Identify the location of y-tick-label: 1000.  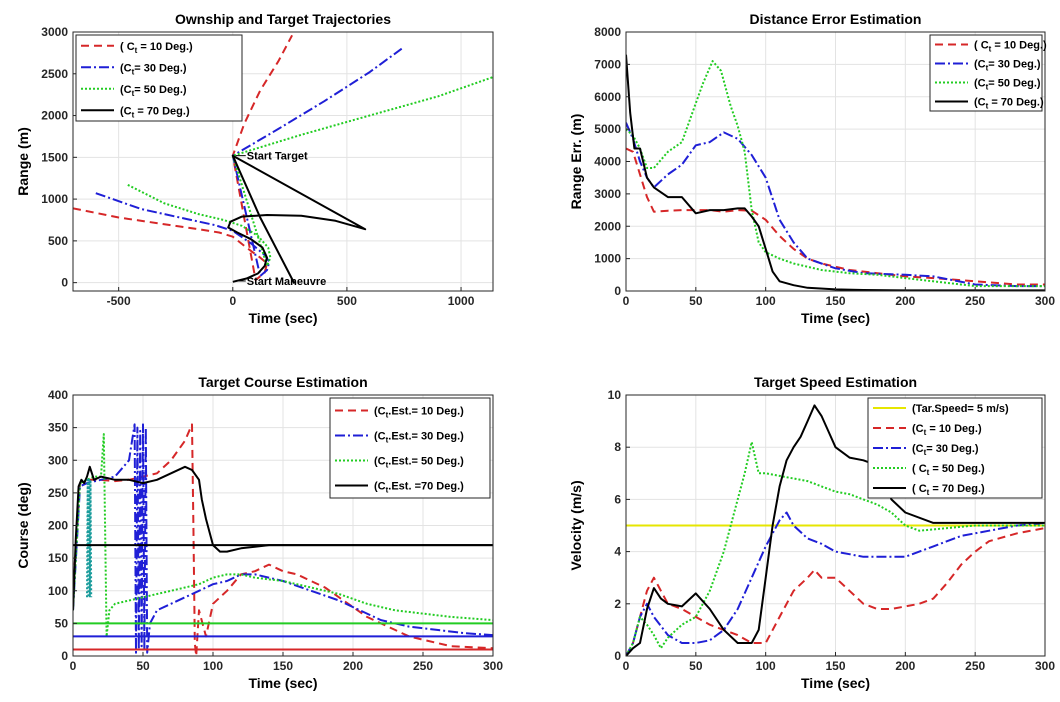
(607, 259).